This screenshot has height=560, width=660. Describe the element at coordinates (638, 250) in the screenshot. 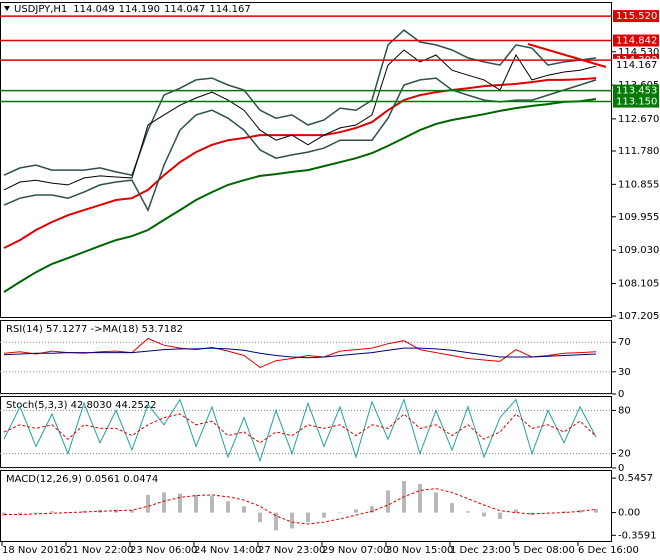

I see `y-tick-label: 109.030` at that location.